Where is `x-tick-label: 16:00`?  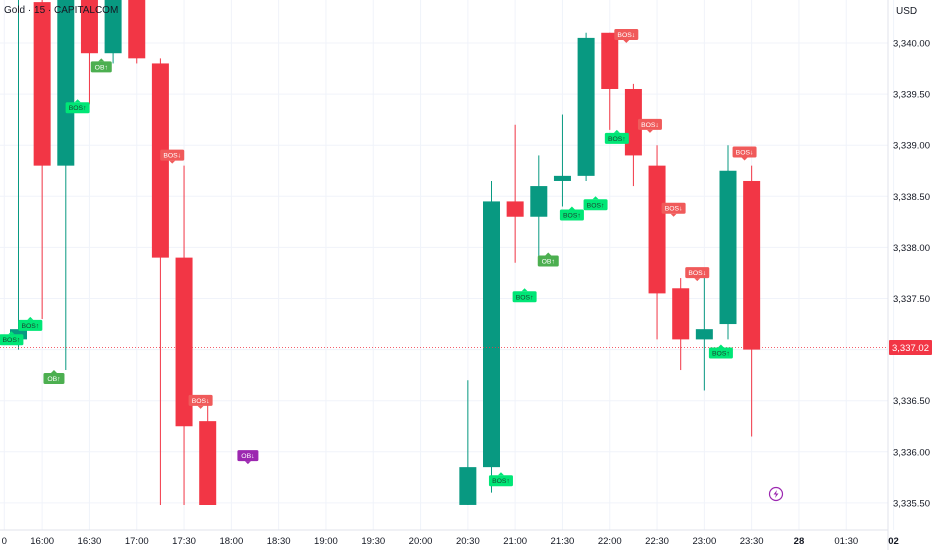 x-tick-label: 16:00 is located at coordinates (42, 541).